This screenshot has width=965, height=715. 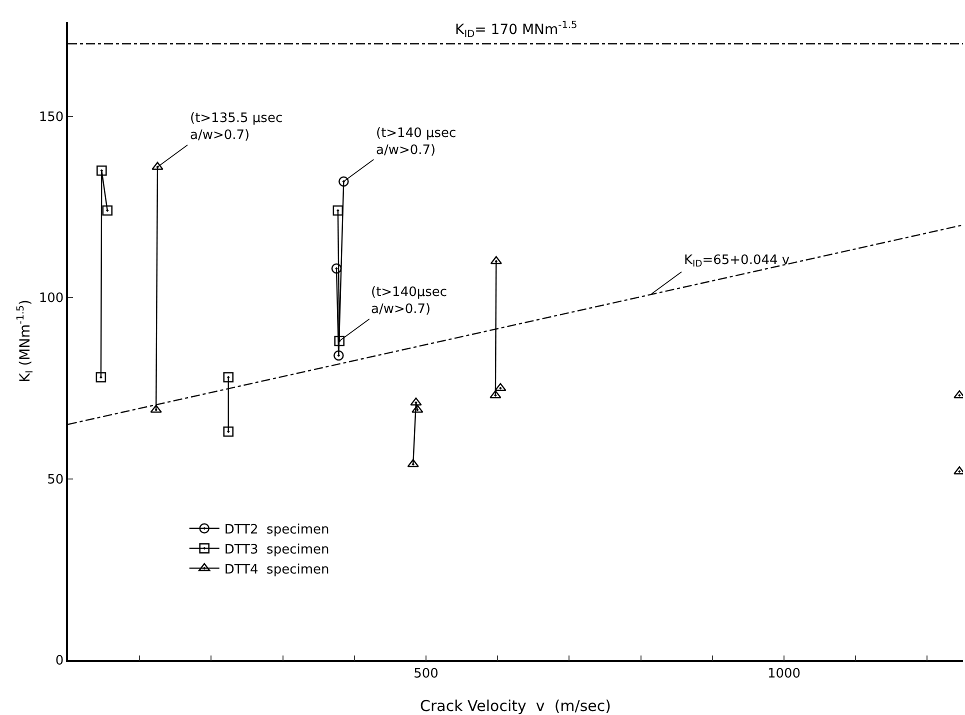 What do you see at coordinates (277, 550) in the screenshot?
I see `legend-label: DTT3 specimen` at bounding box center [277, 550].